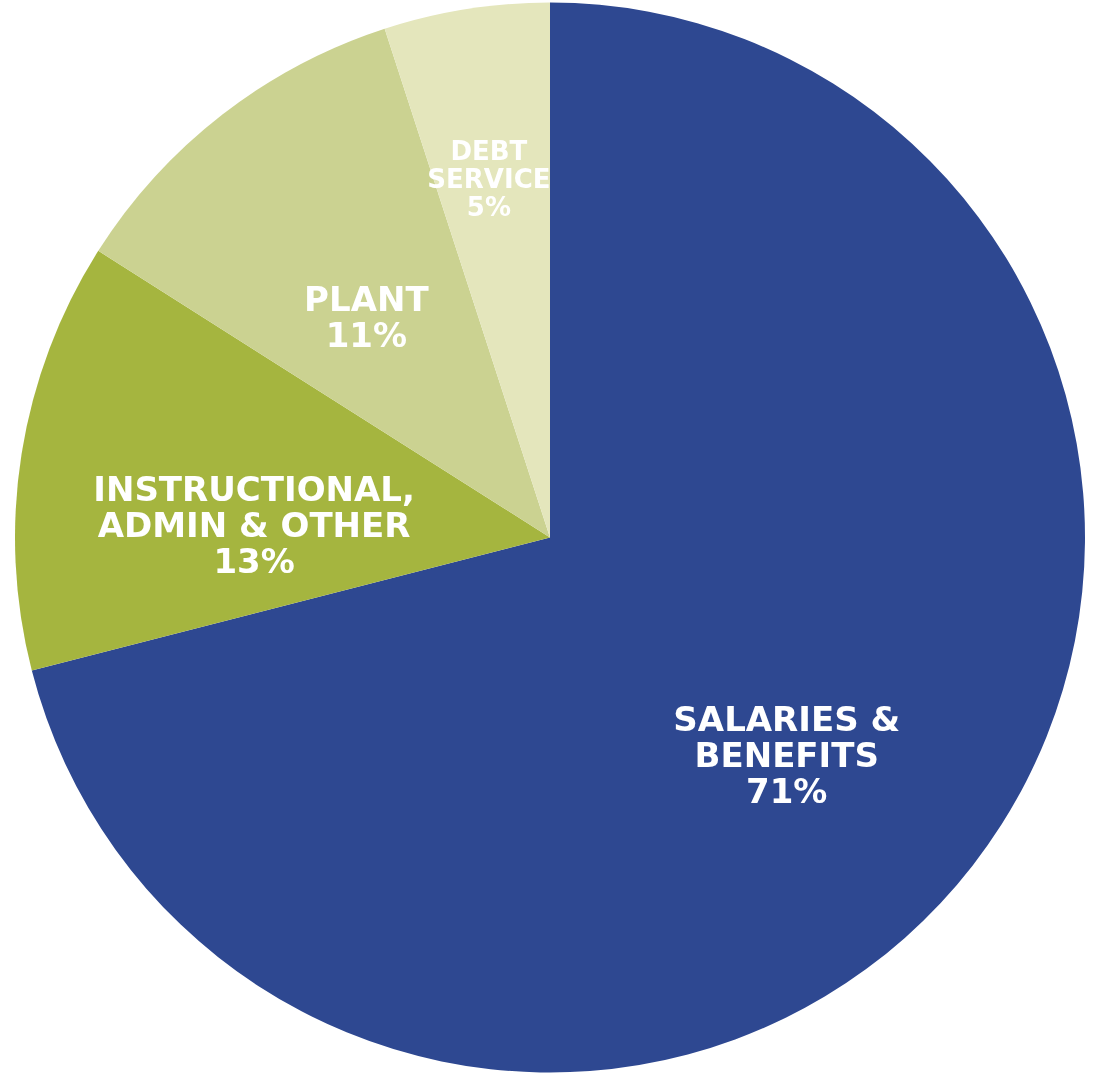 This screenshot has height=1075, width=1100. I want to click on data-label: 5%, so click(488, 206).